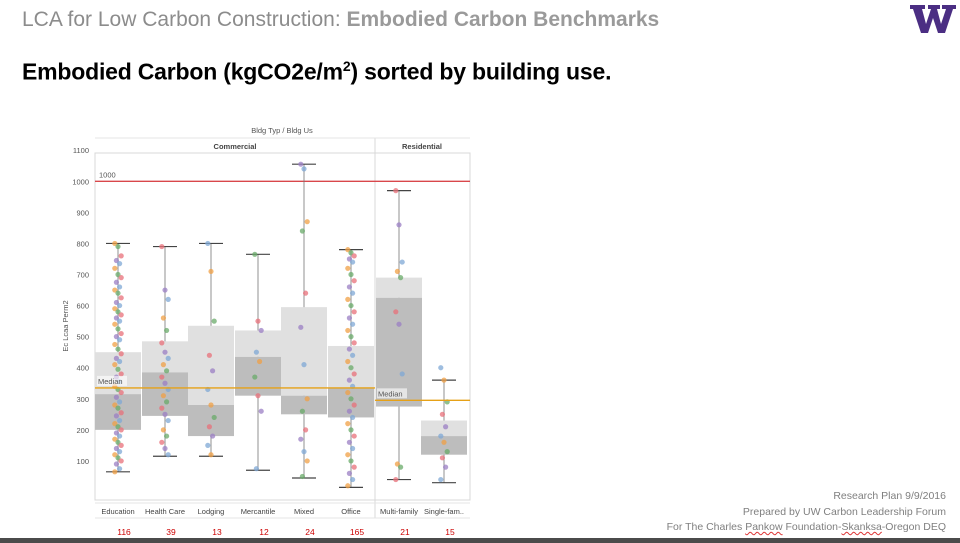 This screenshot has height=543, width=960. What do you see at coordinates (478, 71) in the screenshot?
I see `headline-text-end: ) sorted by building use` at bounding box center [478, 71].